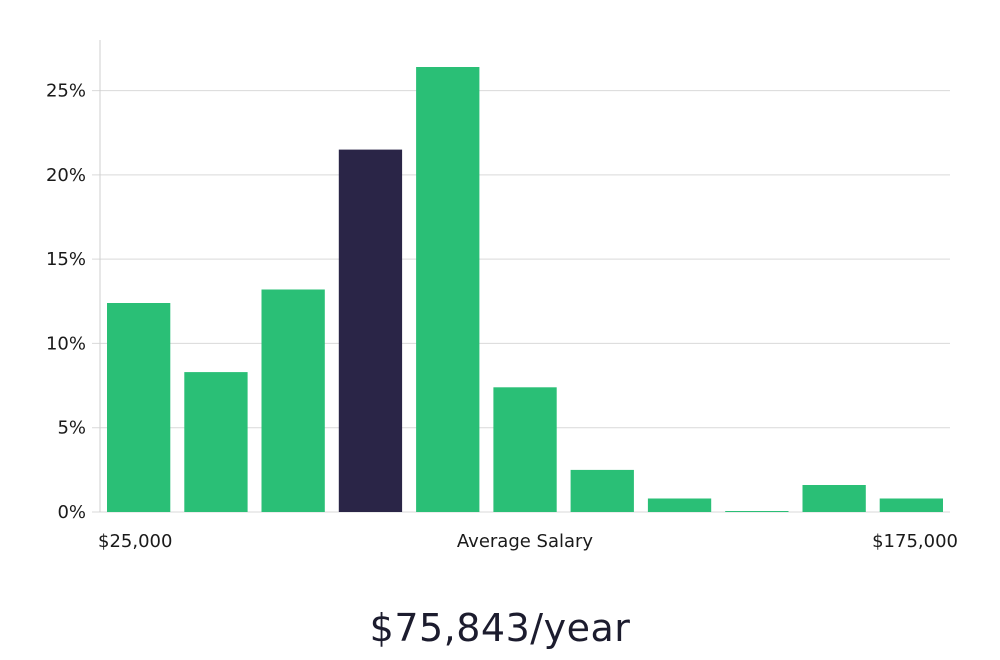  What do you see at coordinates (66, 259) in the screenshot?
I see `y-tick-label-15: 15%` at bounding box center [66, 259].